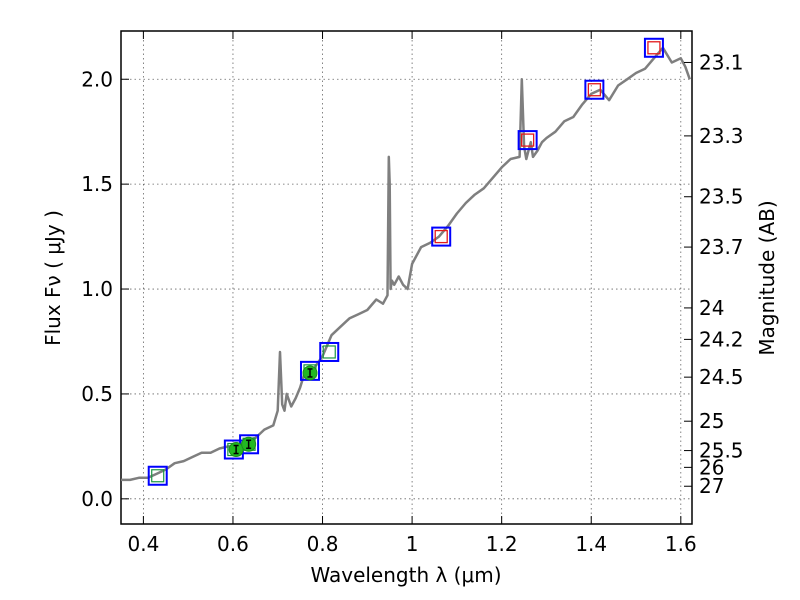 This screenshot has height=600, width=800. Describe the element at coordinates (323, 544) in the screenshot. I see `x-tick-label: 0.8` at that location.